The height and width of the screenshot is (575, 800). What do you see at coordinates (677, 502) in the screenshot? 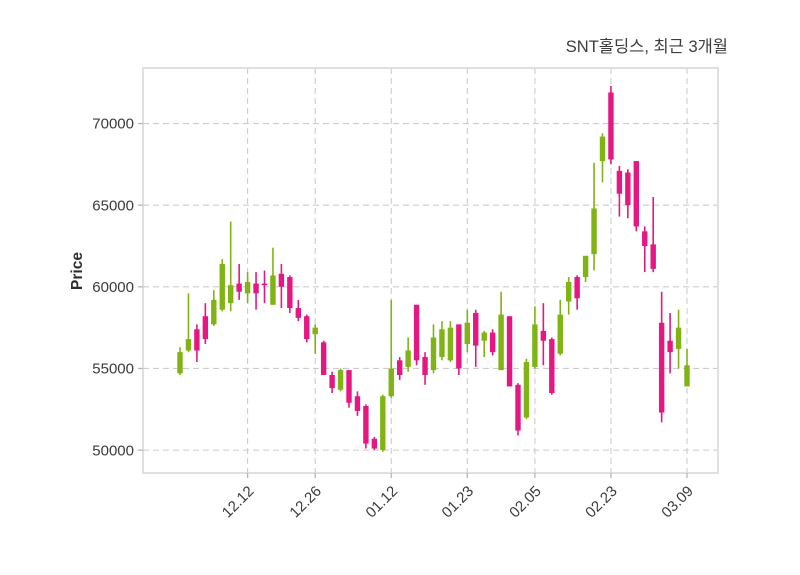
I see `x-tick-label: 03.09` at bounding box center [677, 502].